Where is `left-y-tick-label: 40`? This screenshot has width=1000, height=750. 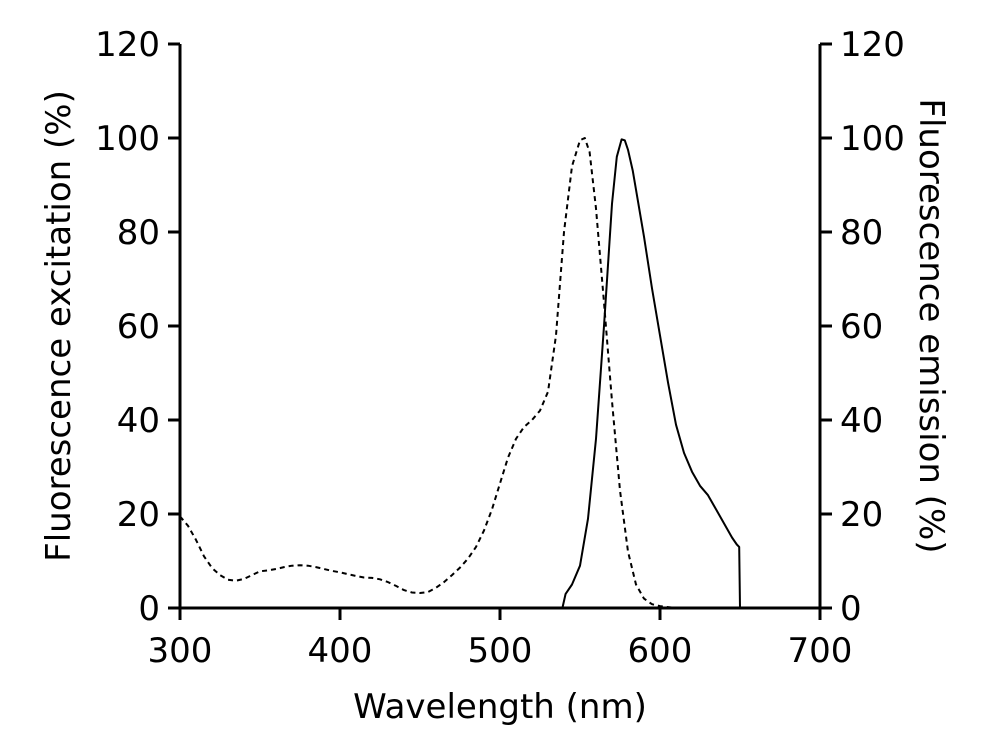 left-y-tick-label: 40 is located at coordinates (138, 421).